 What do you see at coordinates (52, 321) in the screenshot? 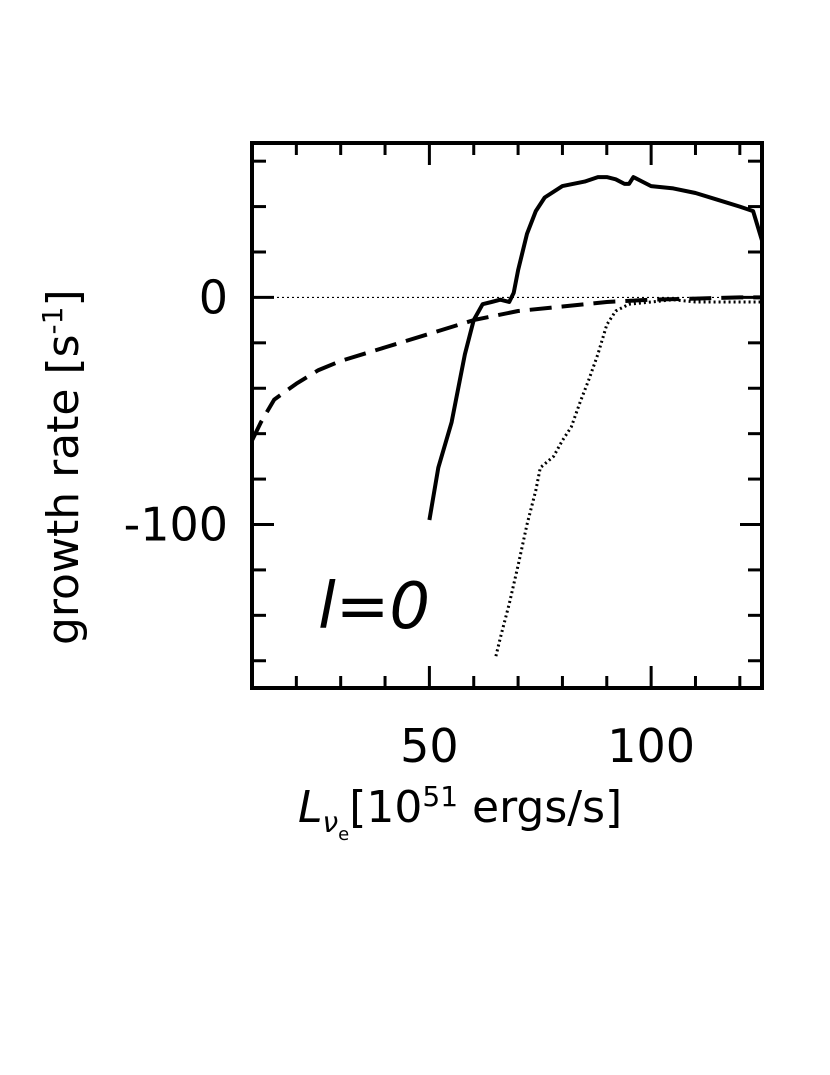
I see `y-axis-label-exponent: -1` at bounding box center [52, 321].